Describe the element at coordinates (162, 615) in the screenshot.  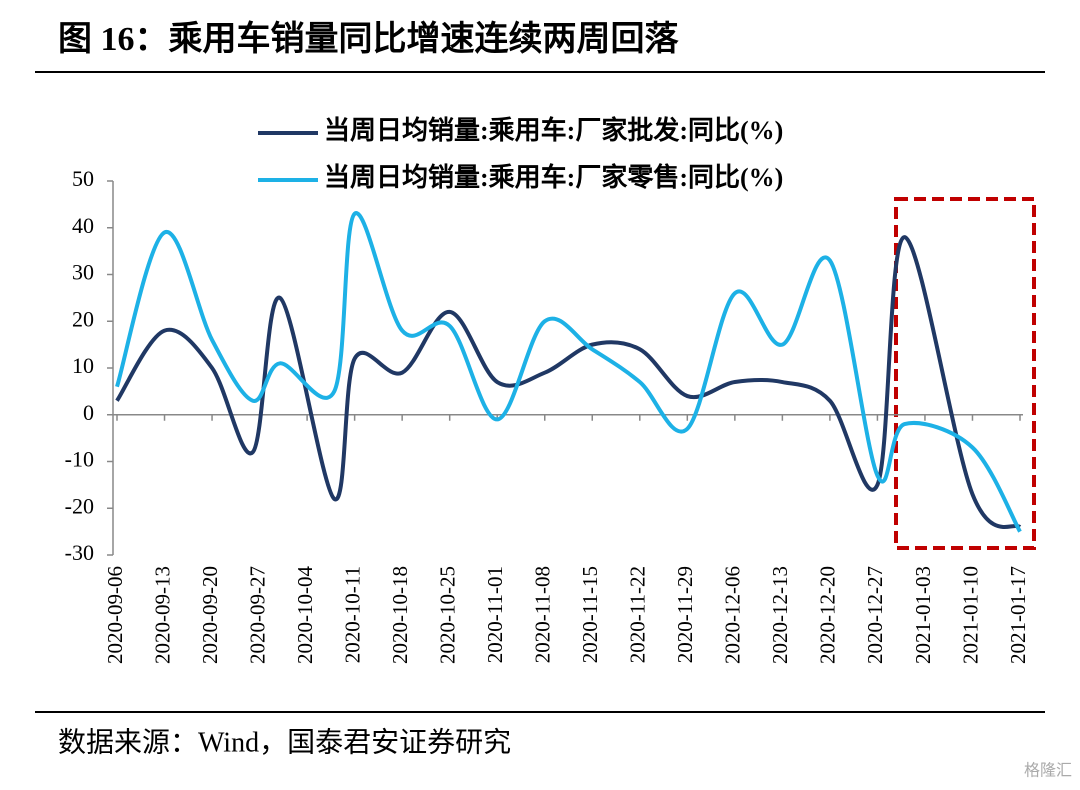
I see `x-tick-label: 2020-09-13` at that location.